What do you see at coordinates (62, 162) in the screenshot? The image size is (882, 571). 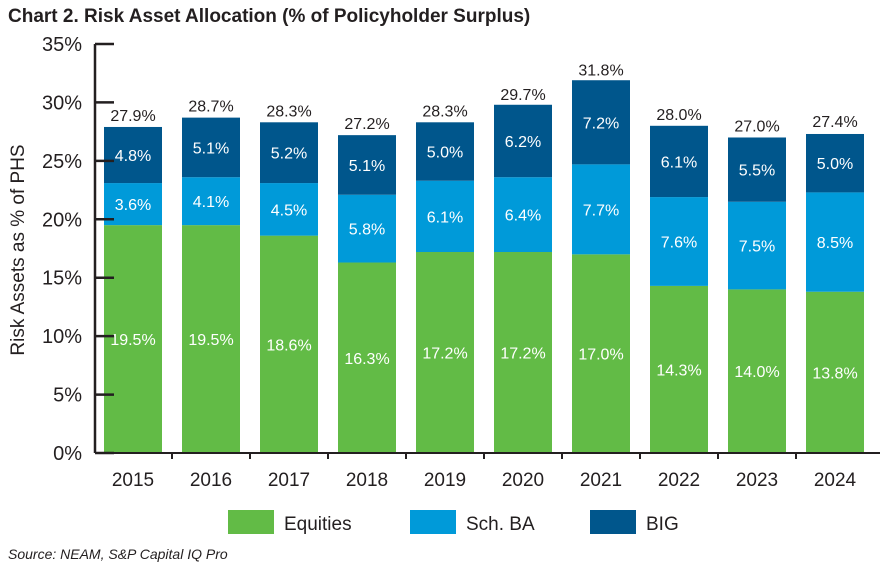 I see `y-tick-label: 25%` at bounding box center [62, 162].